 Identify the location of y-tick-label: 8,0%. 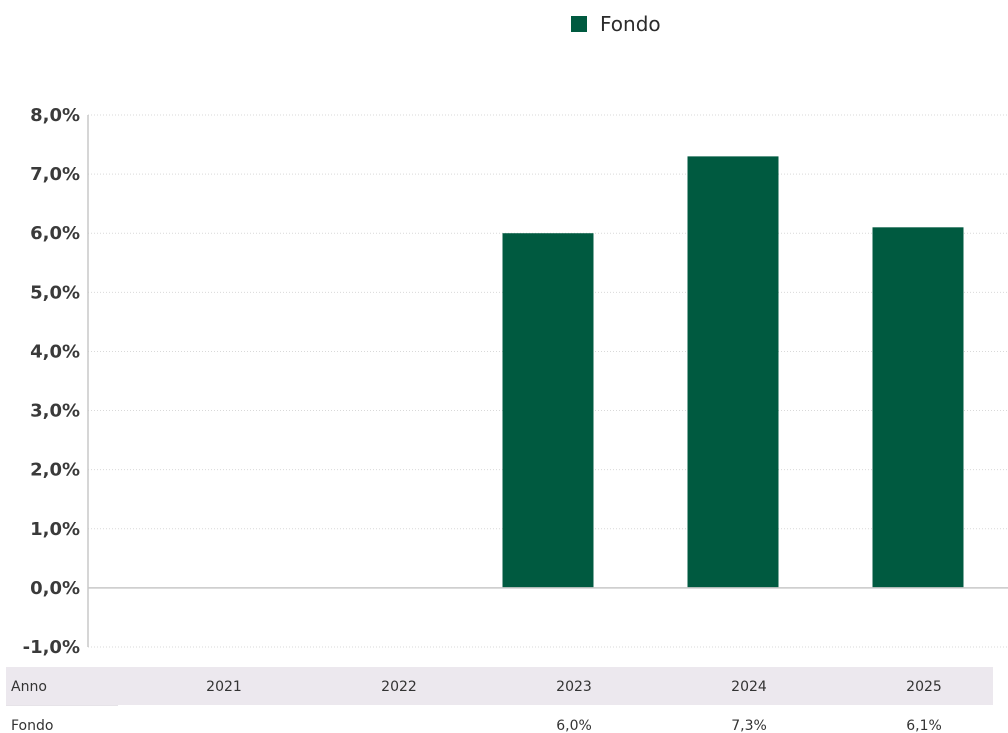
(55, 115).